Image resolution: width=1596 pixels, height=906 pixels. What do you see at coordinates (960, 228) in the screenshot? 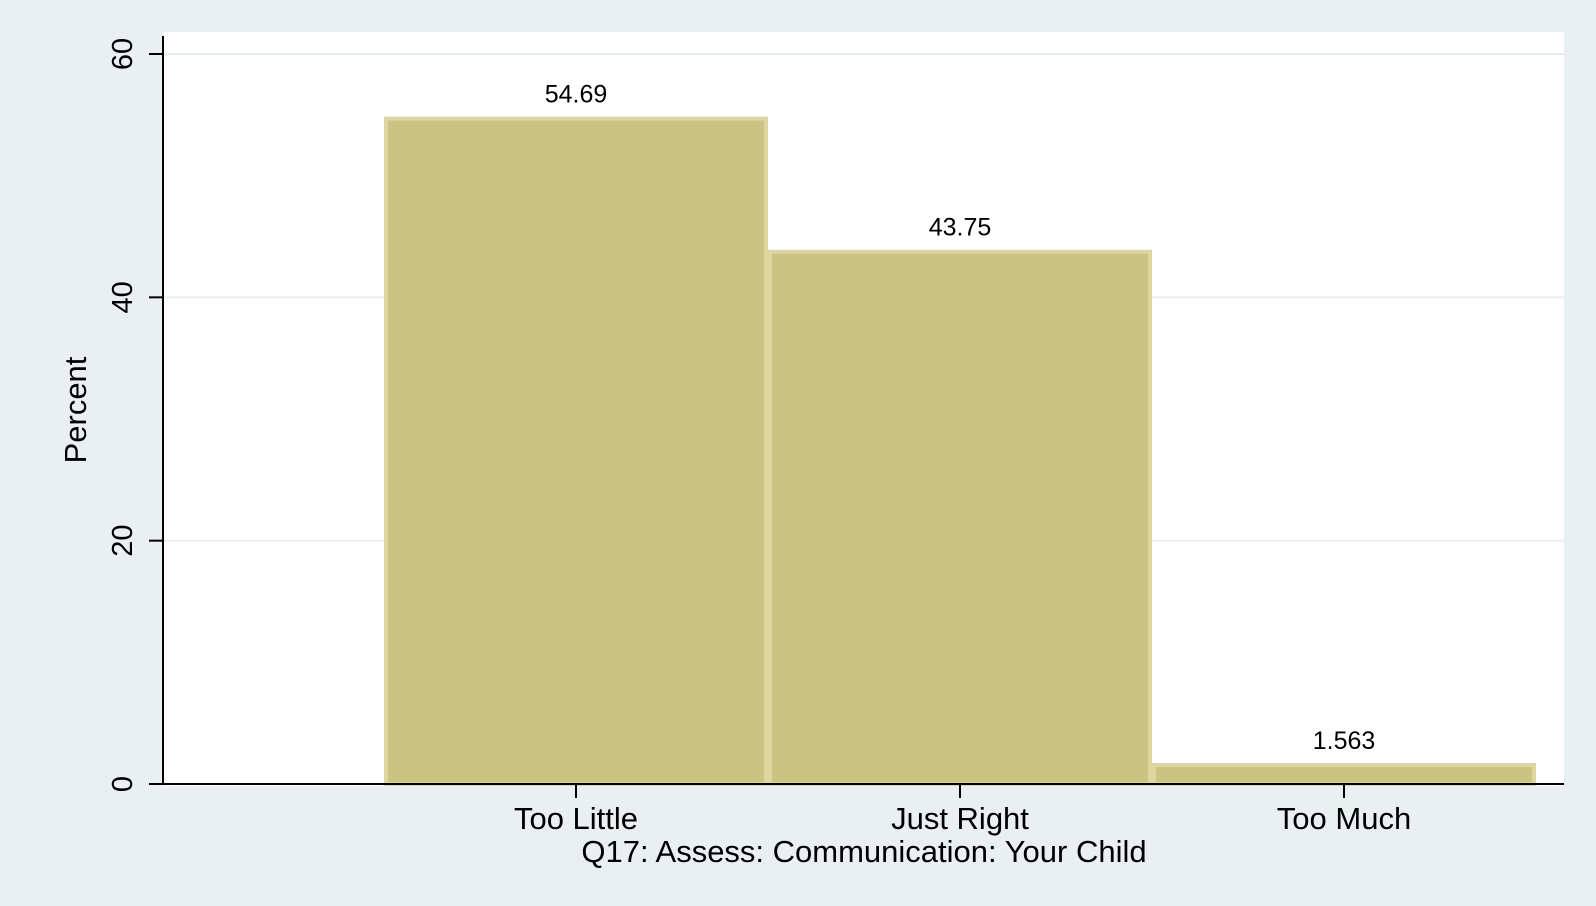
I see `bar-value-label: 43.75` at bounding box center [960, 228].